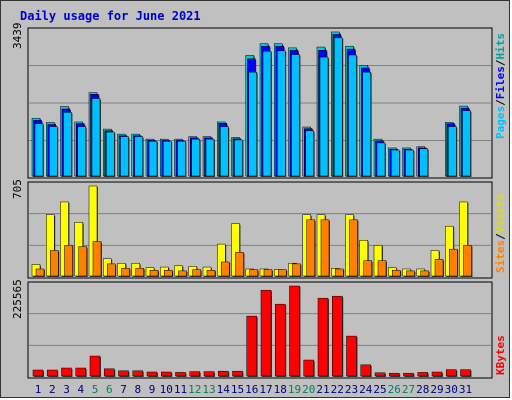 Image resolution: width=512 pixels, height=400 pixels. What do you see at coordinates (110, 16) in the screenshot?
I see `chart-title: Daily usage for June 2021` at bounding box center [110, 16].